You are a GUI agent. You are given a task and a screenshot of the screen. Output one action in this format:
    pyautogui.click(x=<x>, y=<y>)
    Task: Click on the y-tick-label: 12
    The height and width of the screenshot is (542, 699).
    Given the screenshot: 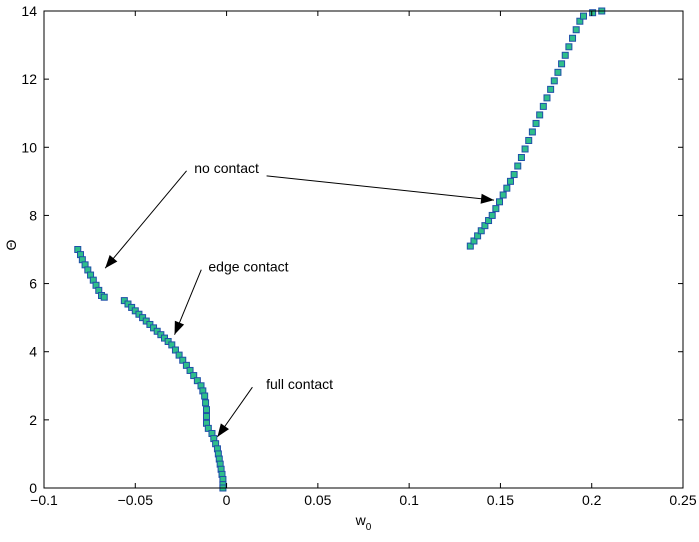 What is the action you would take?
    pyautogui.click(x=29, y=79)
    